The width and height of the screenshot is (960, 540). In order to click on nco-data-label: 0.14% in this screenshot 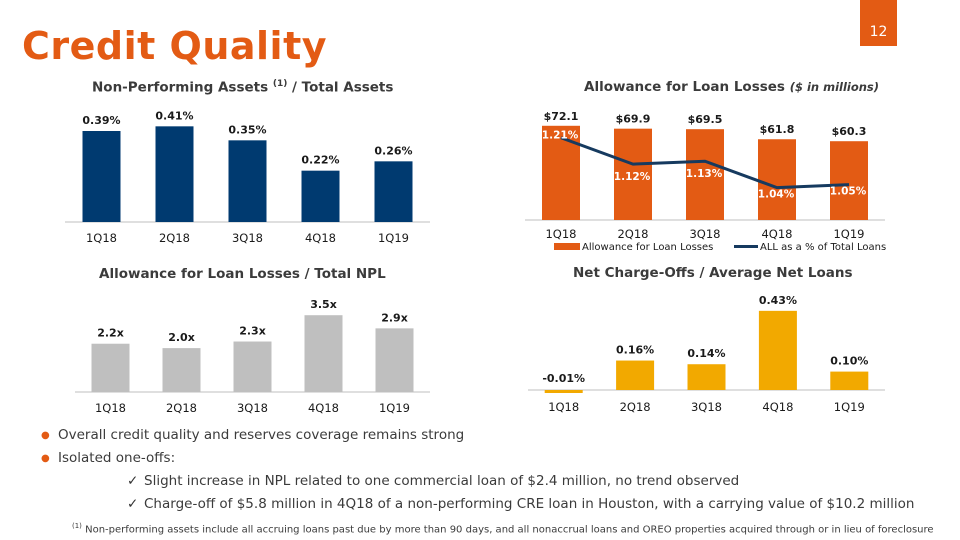, I will do `click(706, 353)`.